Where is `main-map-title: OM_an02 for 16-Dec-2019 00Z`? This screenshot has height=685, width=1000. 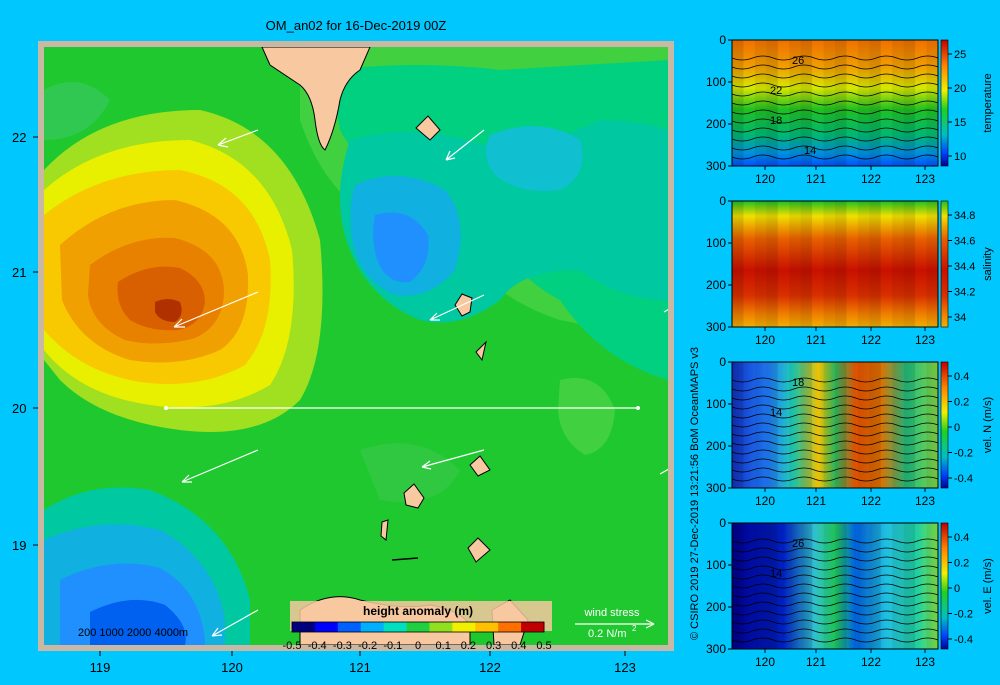 main-map-title: OM_an02 for 16-Dec-2019 00Z is located at coordinates (356, 25).